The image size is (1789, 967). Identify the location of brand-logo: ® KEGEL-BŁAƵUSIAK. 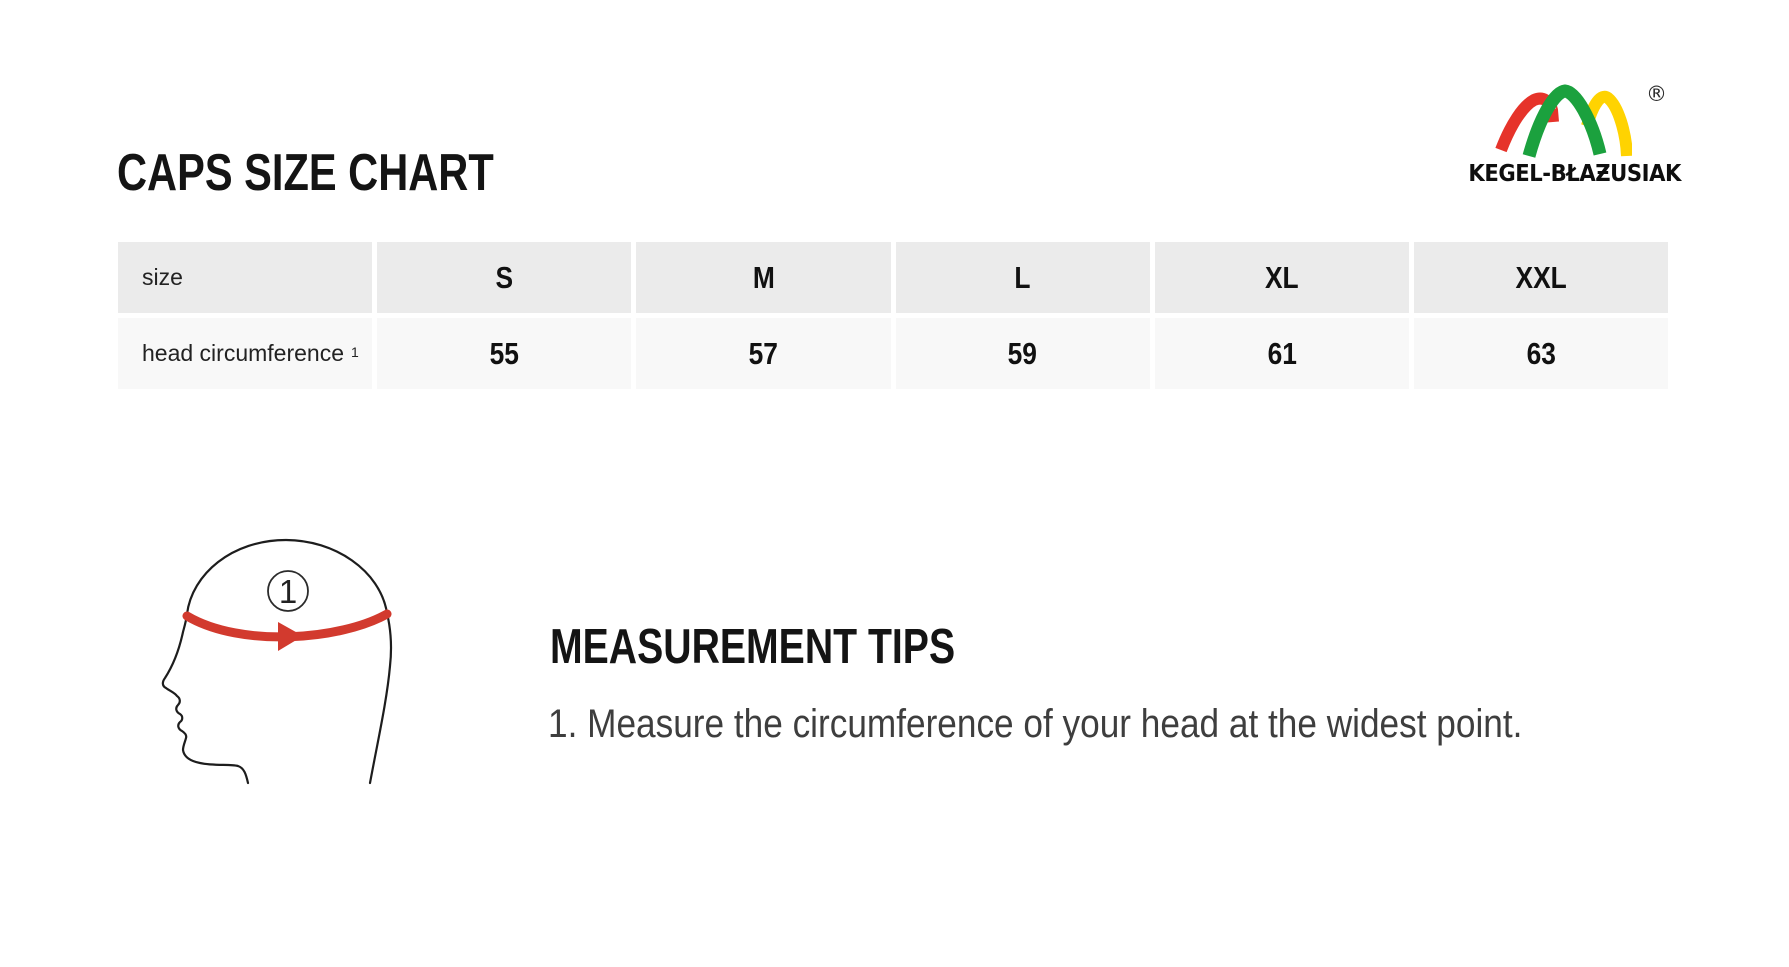
(1570, 133).